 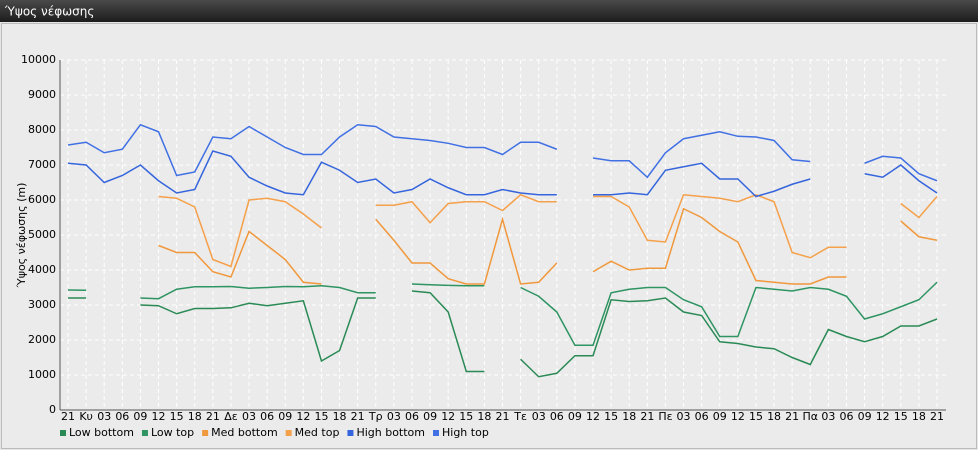 I want to click on y-tick-label: 8000, so click(x=42, y=129).